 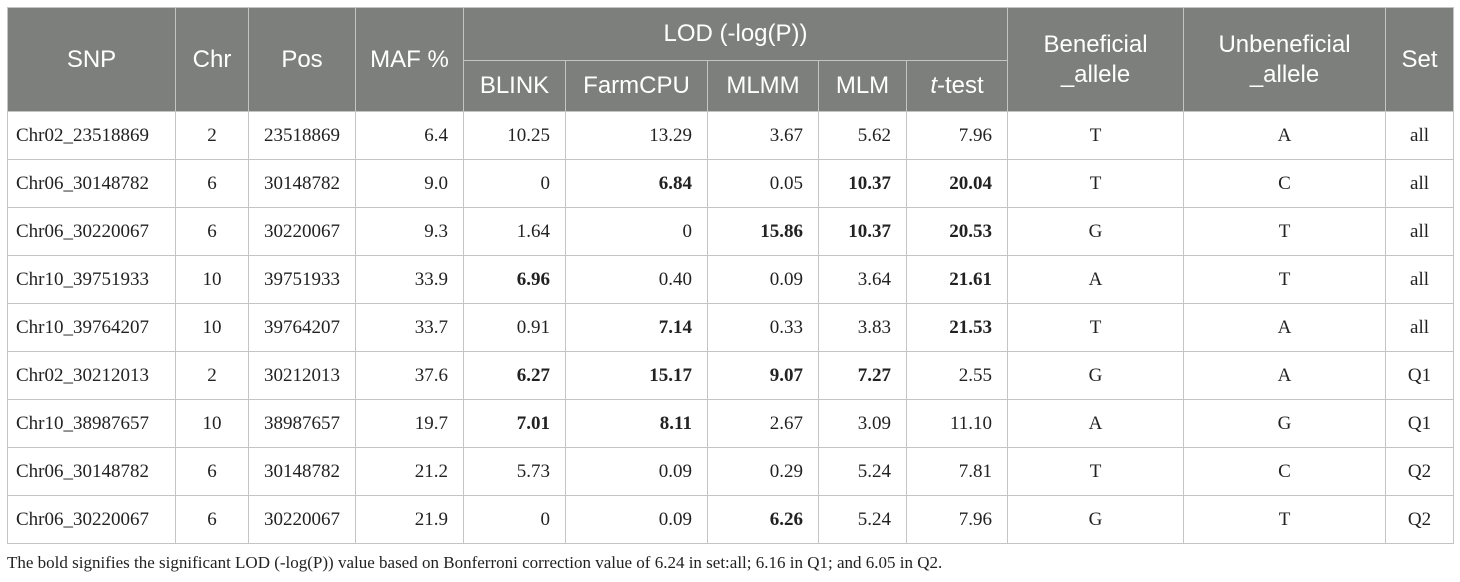 I want to click on header-unbeneficial-line1: Unbeneficial, so click(x=1284, y=44).